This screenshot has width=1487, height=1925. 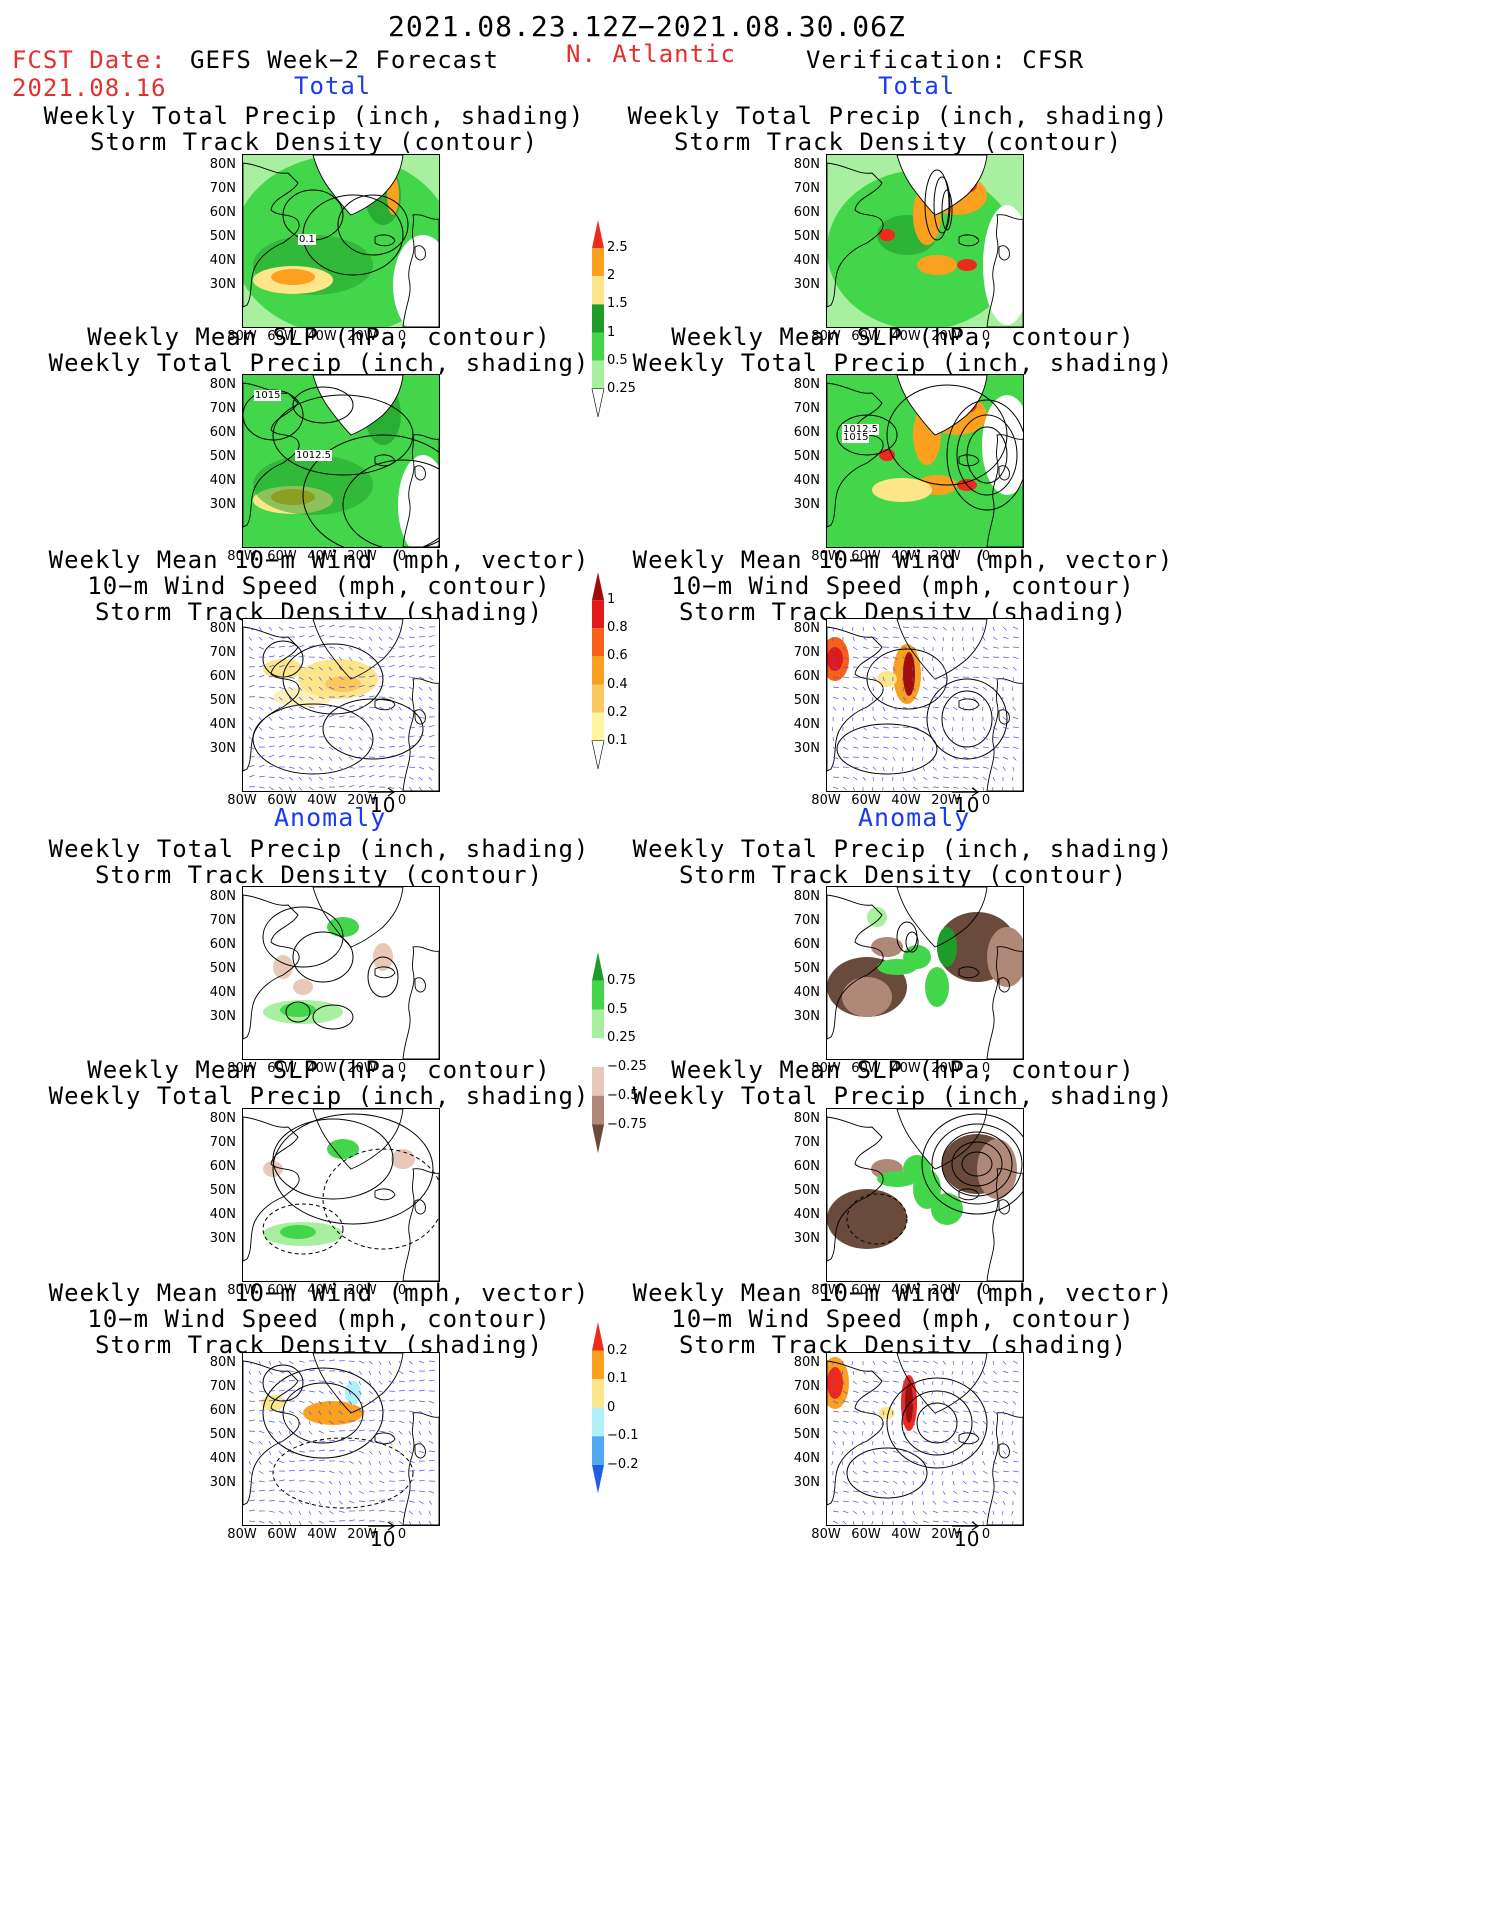 I want to click on vector-ref-label-1: 10, so click(x=383, y=805).